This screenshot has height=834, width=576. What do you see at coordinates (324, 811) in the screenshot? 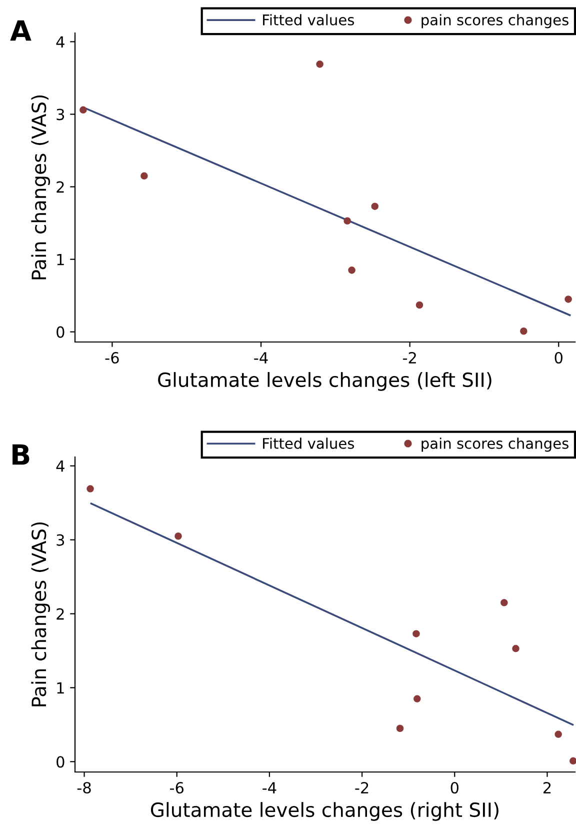
I see `x-axis-title: Glutamate levels changes (right SII)` at bounding box center [324, 811].